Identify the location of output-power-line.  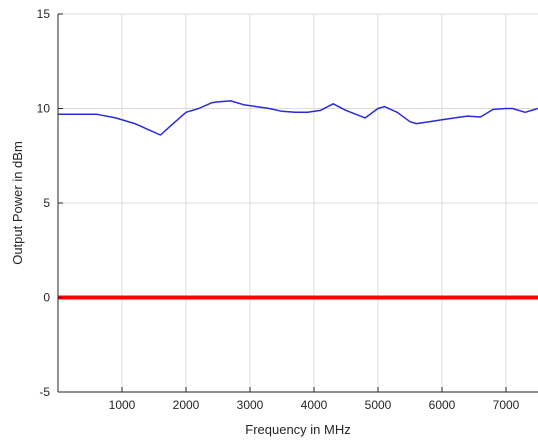
(298, 118).